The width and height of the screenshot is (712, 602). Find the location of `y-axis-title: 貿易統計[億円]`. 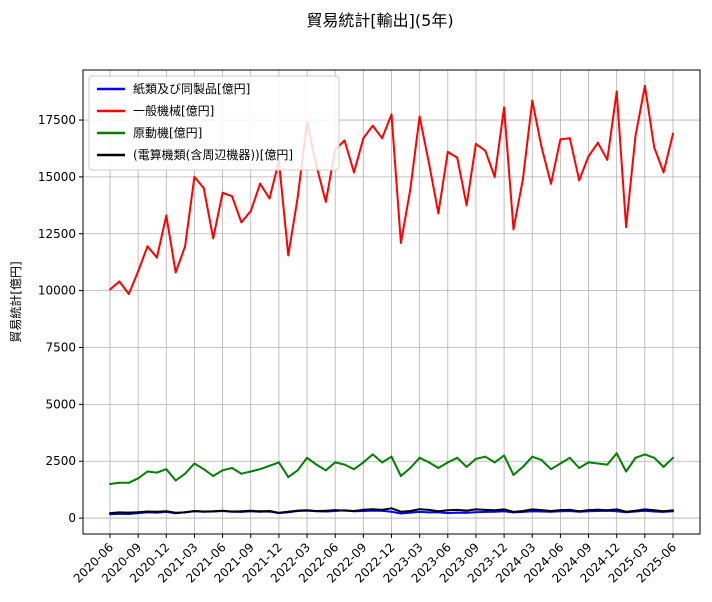

y-axis-title: 貿易統計[億円] is located at coordinates (15, 301).